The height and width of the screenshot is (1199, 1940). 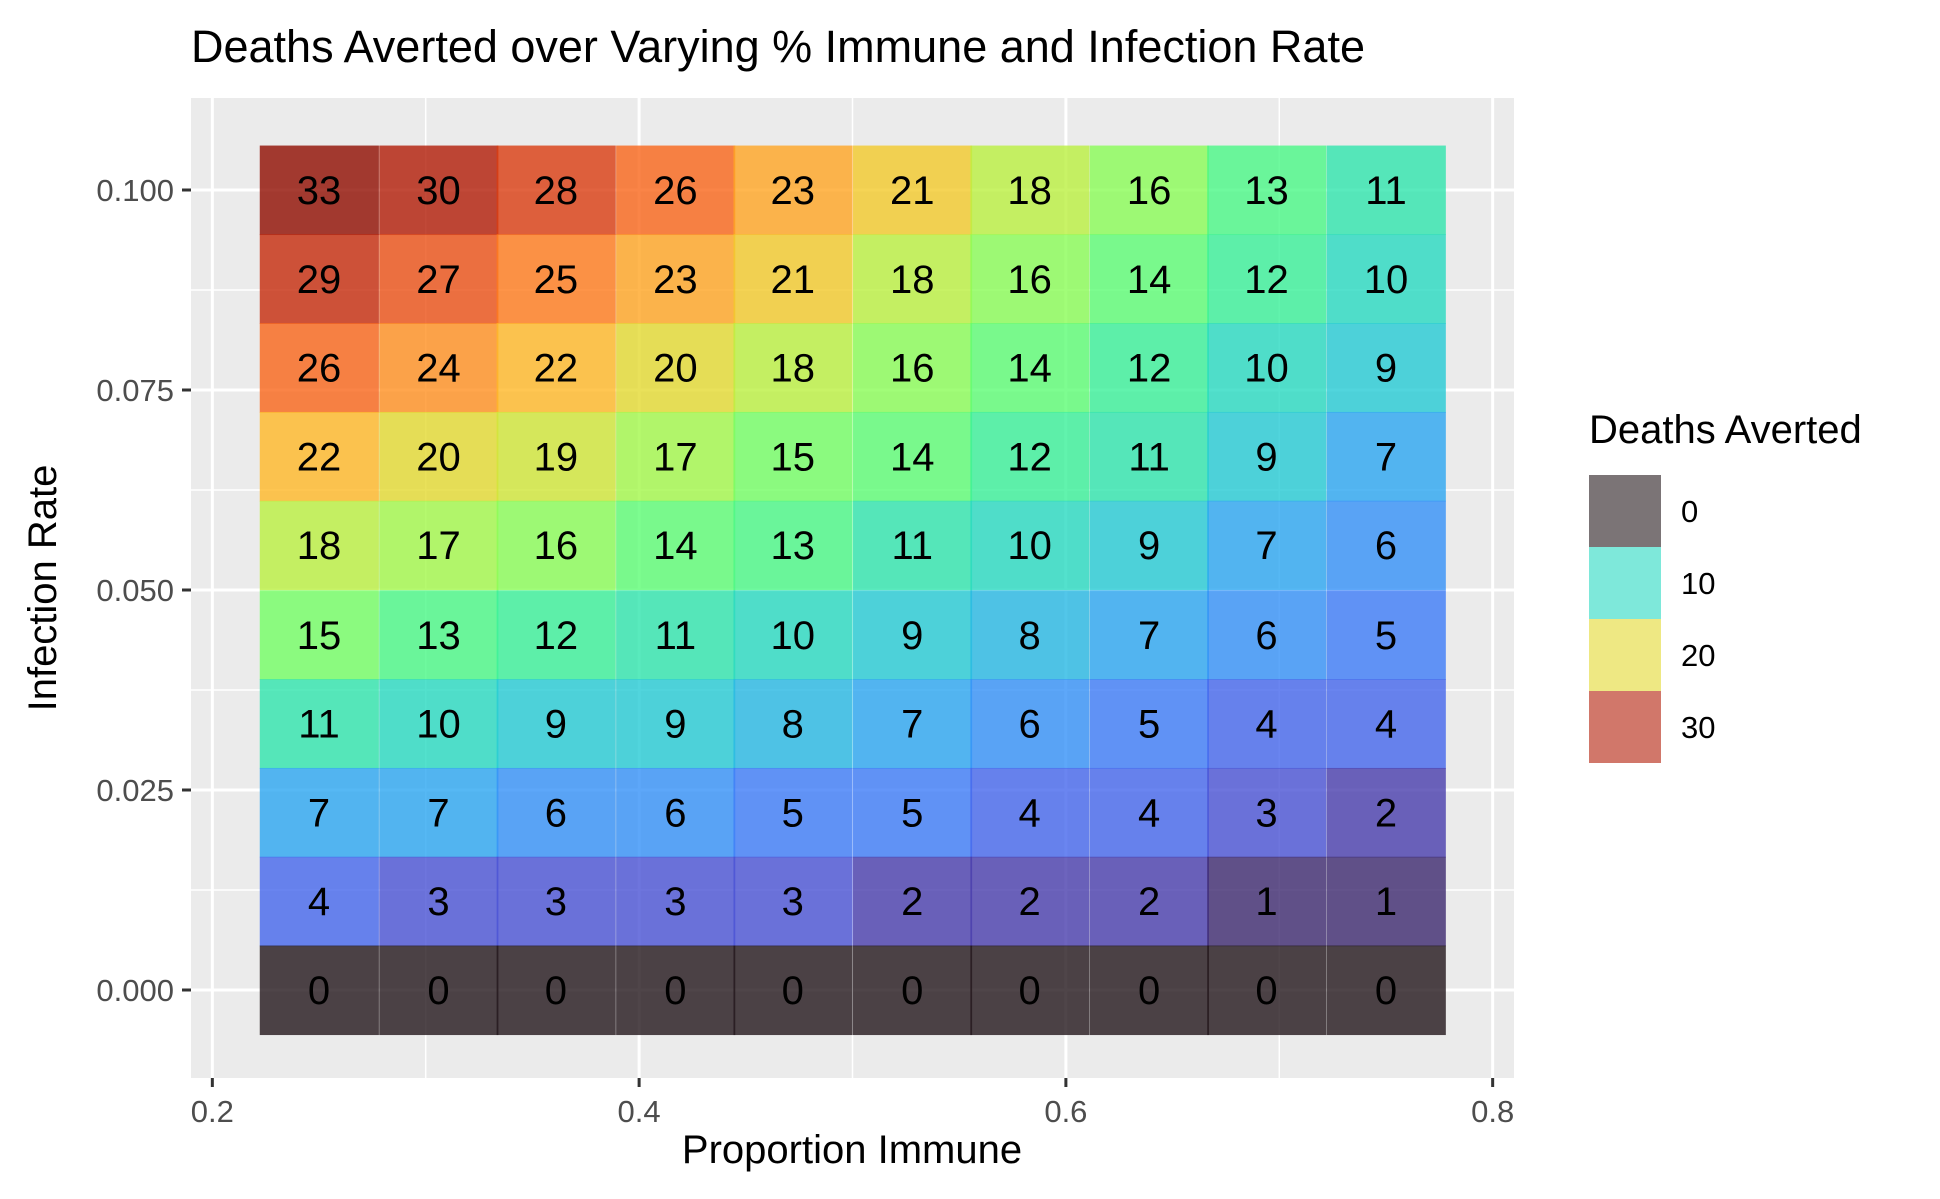 I want to click on legend-label: 10, so click(x=1698, y=583).